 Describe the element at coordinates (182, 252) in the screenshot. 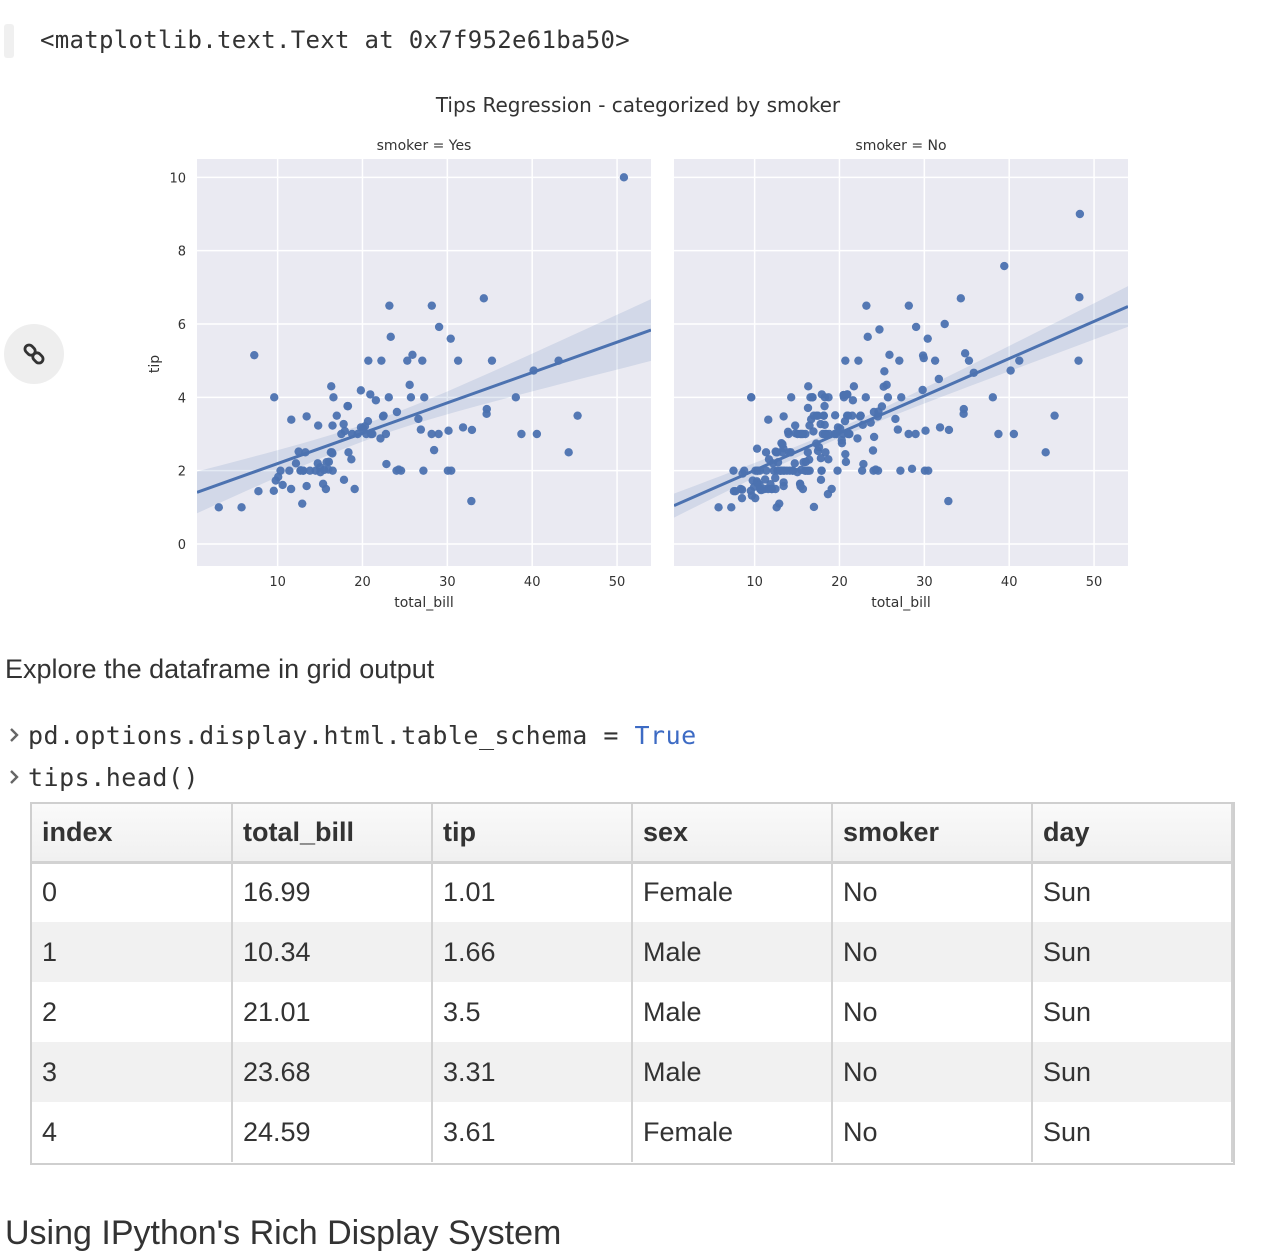

I see `y-tick-label: 8` at that location.